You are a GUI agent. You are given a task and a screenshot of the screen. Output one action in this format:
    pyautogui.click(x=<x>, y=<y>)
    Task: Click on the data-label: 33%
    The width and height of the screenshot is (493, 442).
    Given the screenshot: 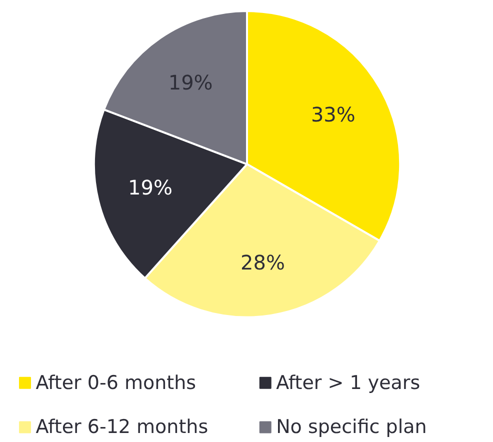 What is the action you would take?
    pyautogui.click(x=333, y=114)
    